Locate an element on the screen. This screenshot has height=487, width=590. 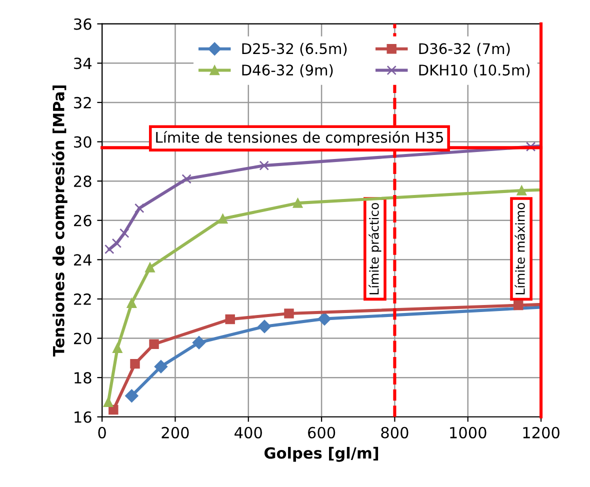
y-tick-label: 34 is located at coordinates (83, 64).